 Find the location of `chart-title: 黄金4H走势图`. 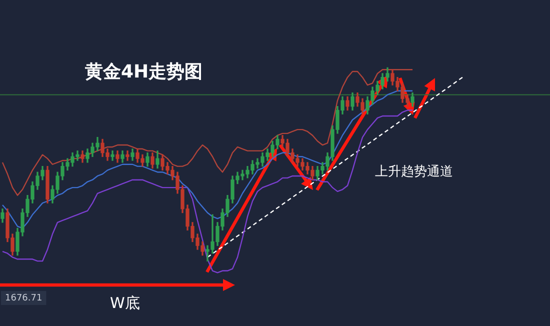

chart-title: 黄金4H走势图 is located at coordinates (143, 72).